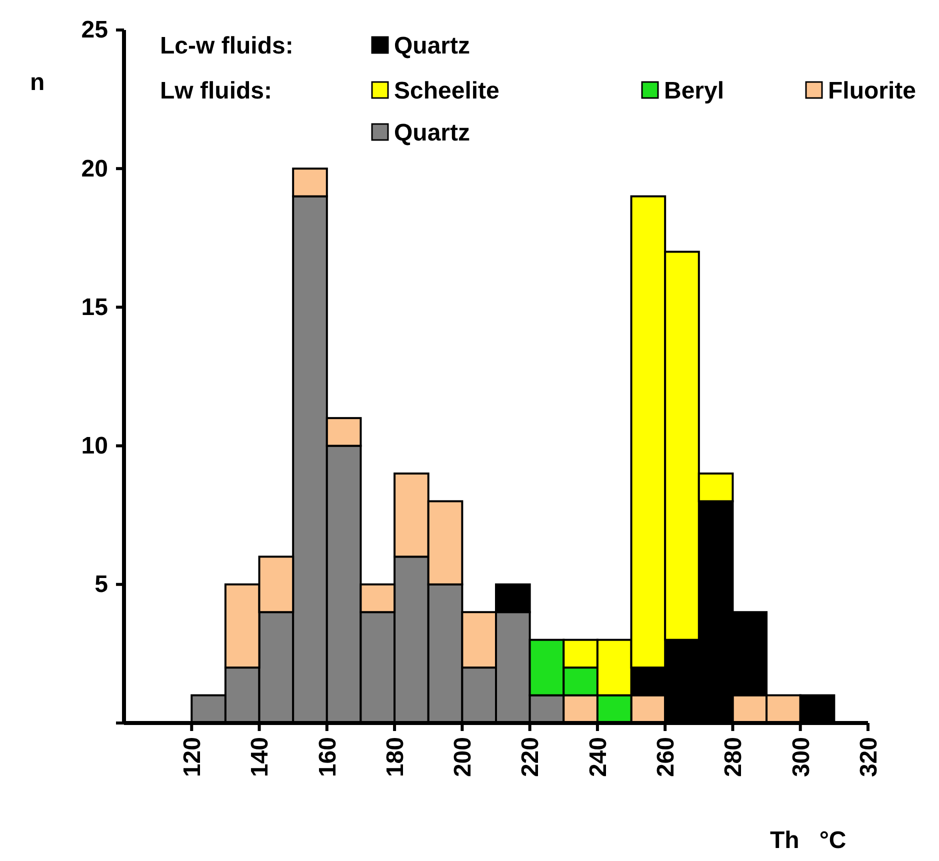 The image size is (939, 861). What do you see at coordinates (101, 584) in the screenshot?
I see `y-tick-label: 5` at bounding box center [101, 584].